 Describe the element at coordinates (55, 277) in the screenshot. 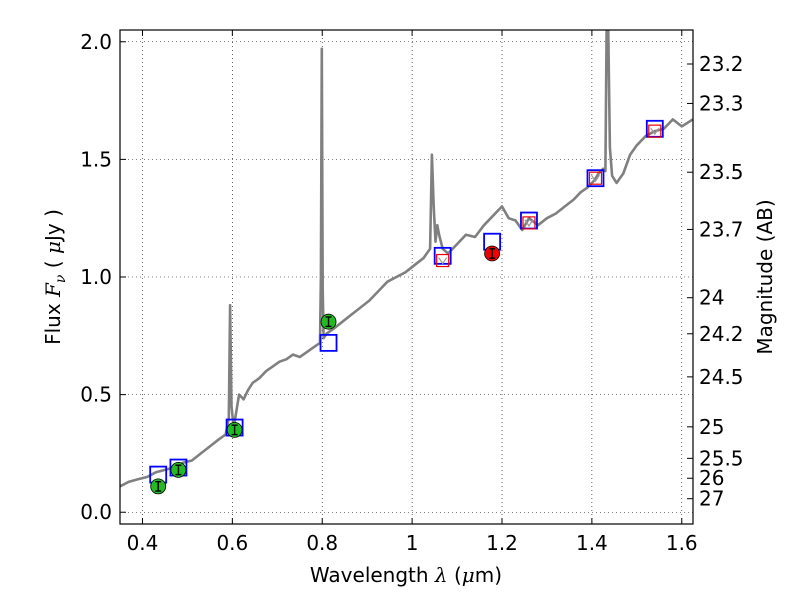

I see `y-axis-label: Flux Fν ( μJy )` at that location.